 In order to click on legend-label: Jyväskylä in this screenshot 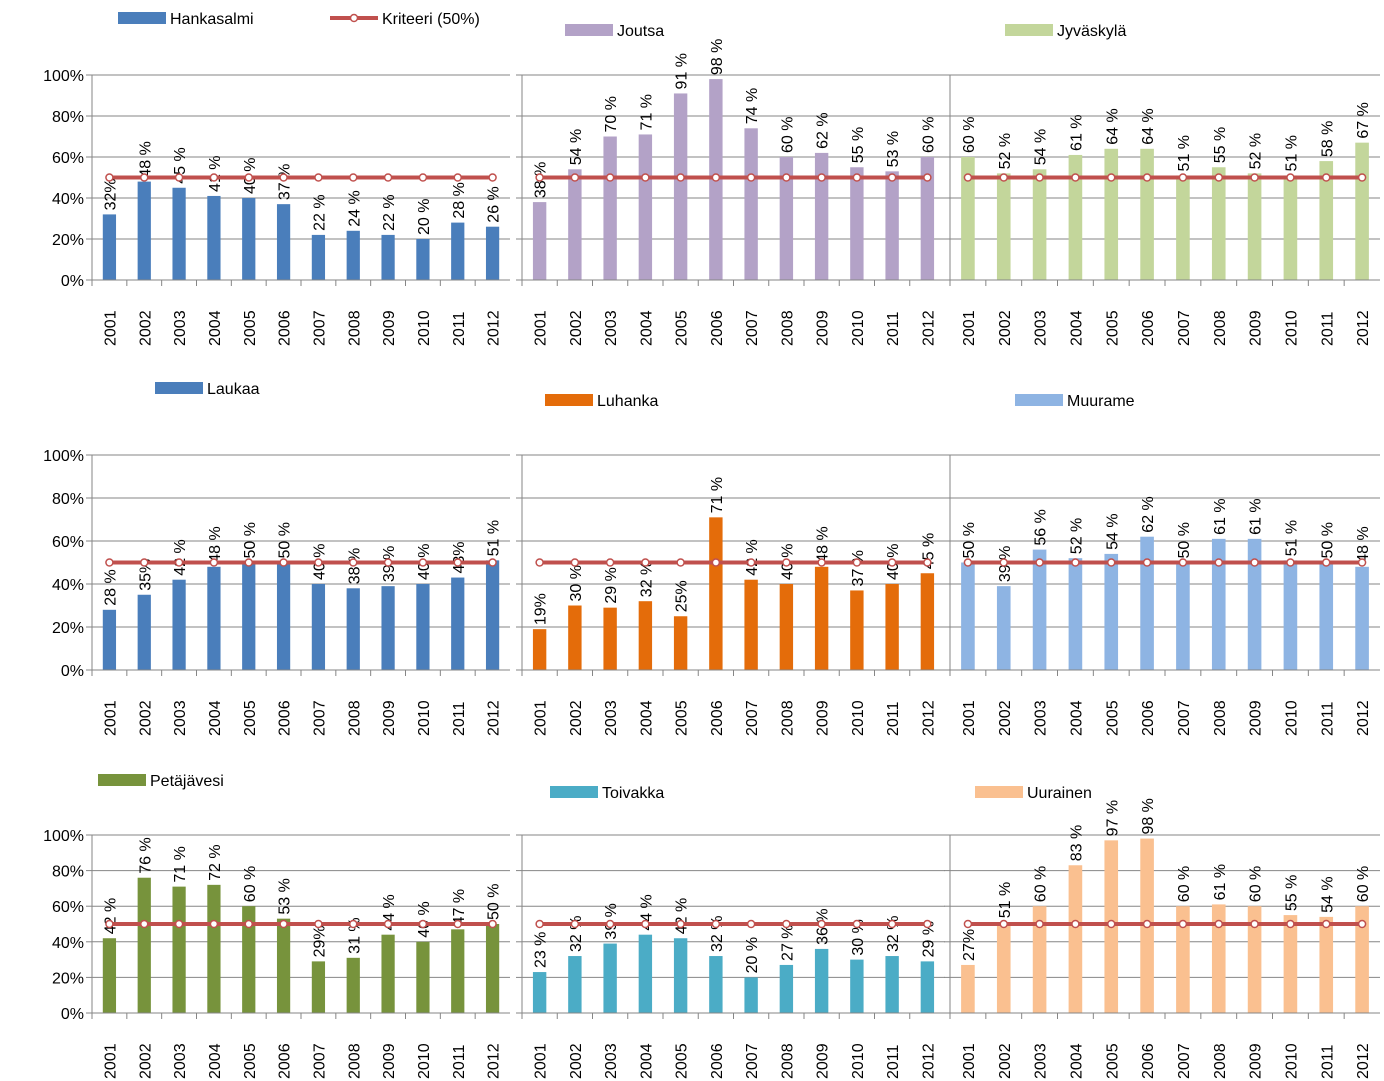, I will do `click(1091, 31)`.